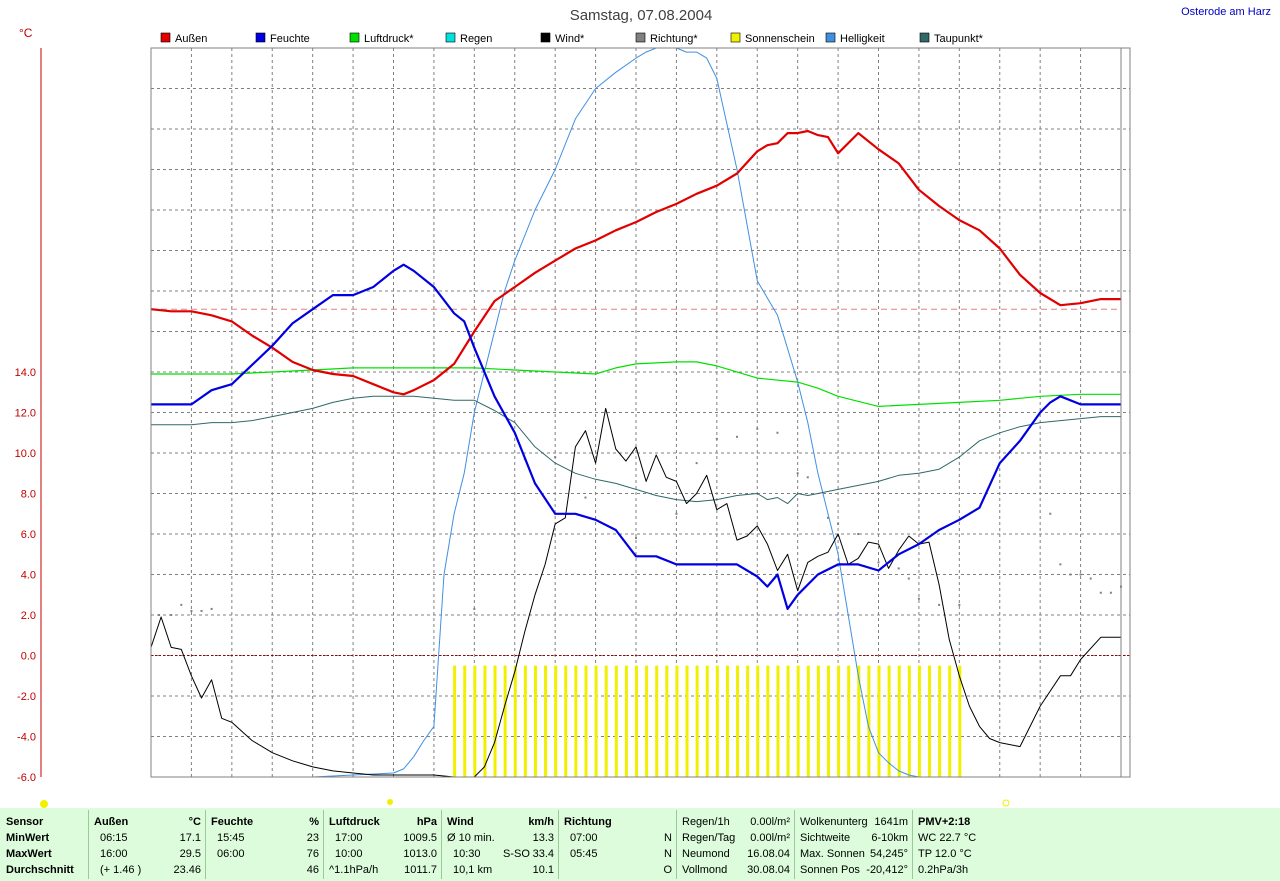 This screenshot has width=1280, height=881. What do you see at coordinates (959, 39) in the screenshot?
I see `legend-label: Taupunkt*` at bounding box center [959, 39].